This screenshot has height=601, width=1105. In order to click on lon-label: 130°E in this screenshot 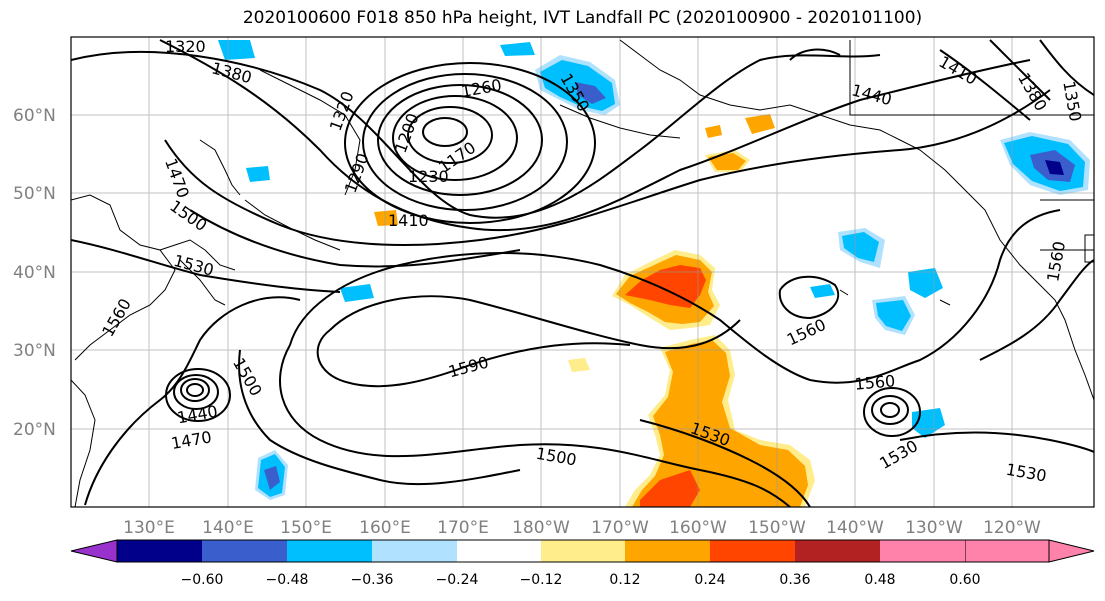, I will do `click(149, 528)`.